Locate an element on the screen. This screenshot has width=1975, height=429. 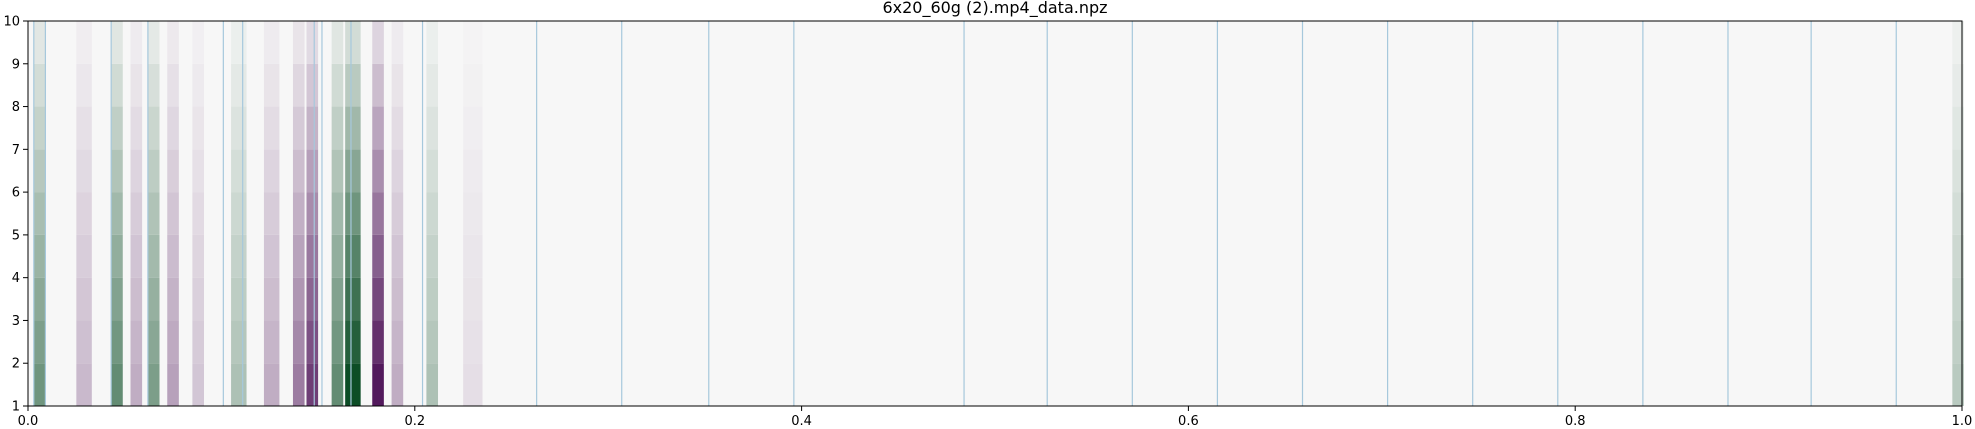
y-tick-label: 3 is located at coordinates (16, 321).